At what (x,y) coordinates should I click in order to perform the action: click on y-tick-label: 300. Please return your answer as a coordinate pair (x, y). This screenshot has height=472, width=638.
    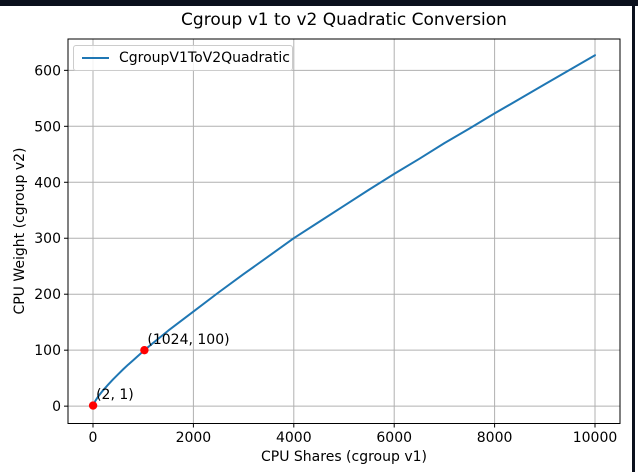
    Looking at the image, I should click on (47, 239).